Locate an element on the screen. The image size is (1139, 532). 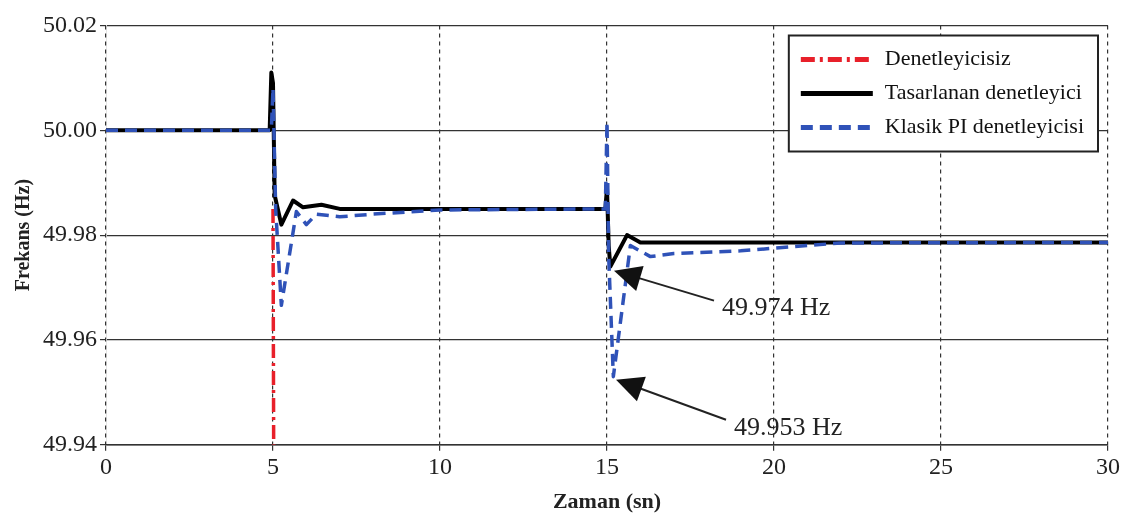
annotation: 49.974 Hz is located at coordinates (776, 307).